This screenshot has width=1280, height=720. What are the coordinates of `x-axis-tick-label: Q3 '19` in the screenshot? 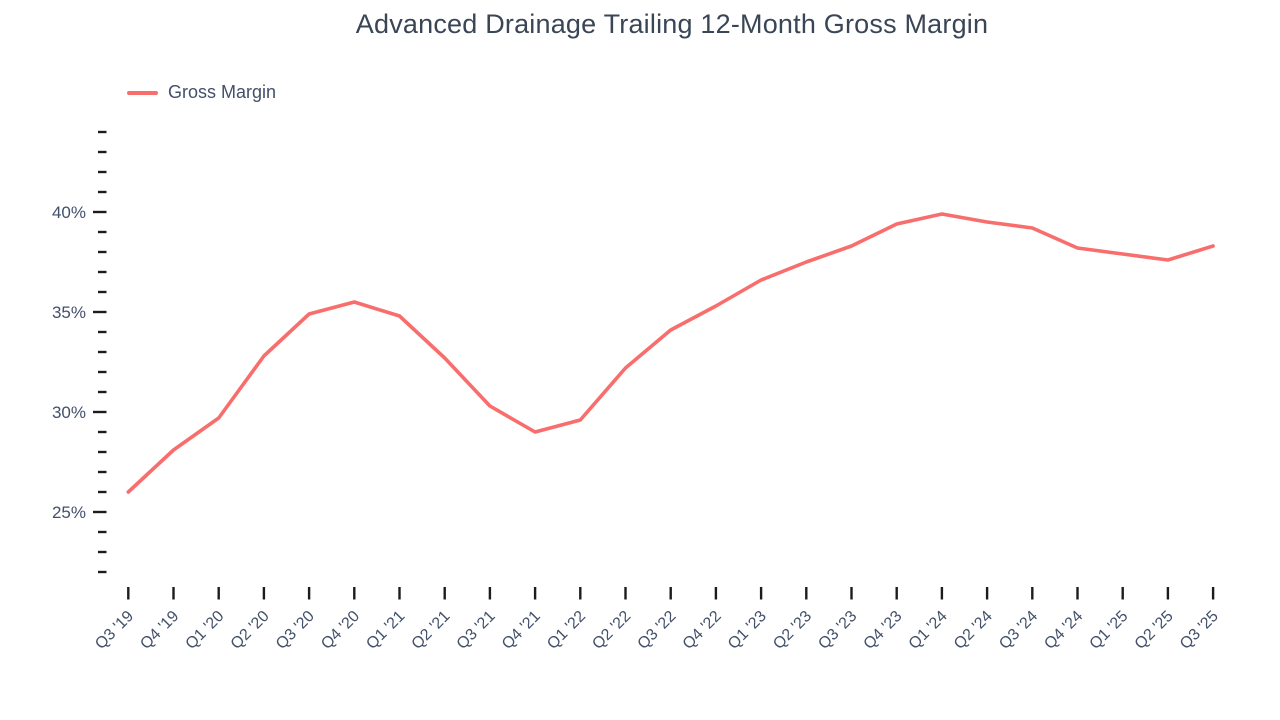 It's located at (114, 630).